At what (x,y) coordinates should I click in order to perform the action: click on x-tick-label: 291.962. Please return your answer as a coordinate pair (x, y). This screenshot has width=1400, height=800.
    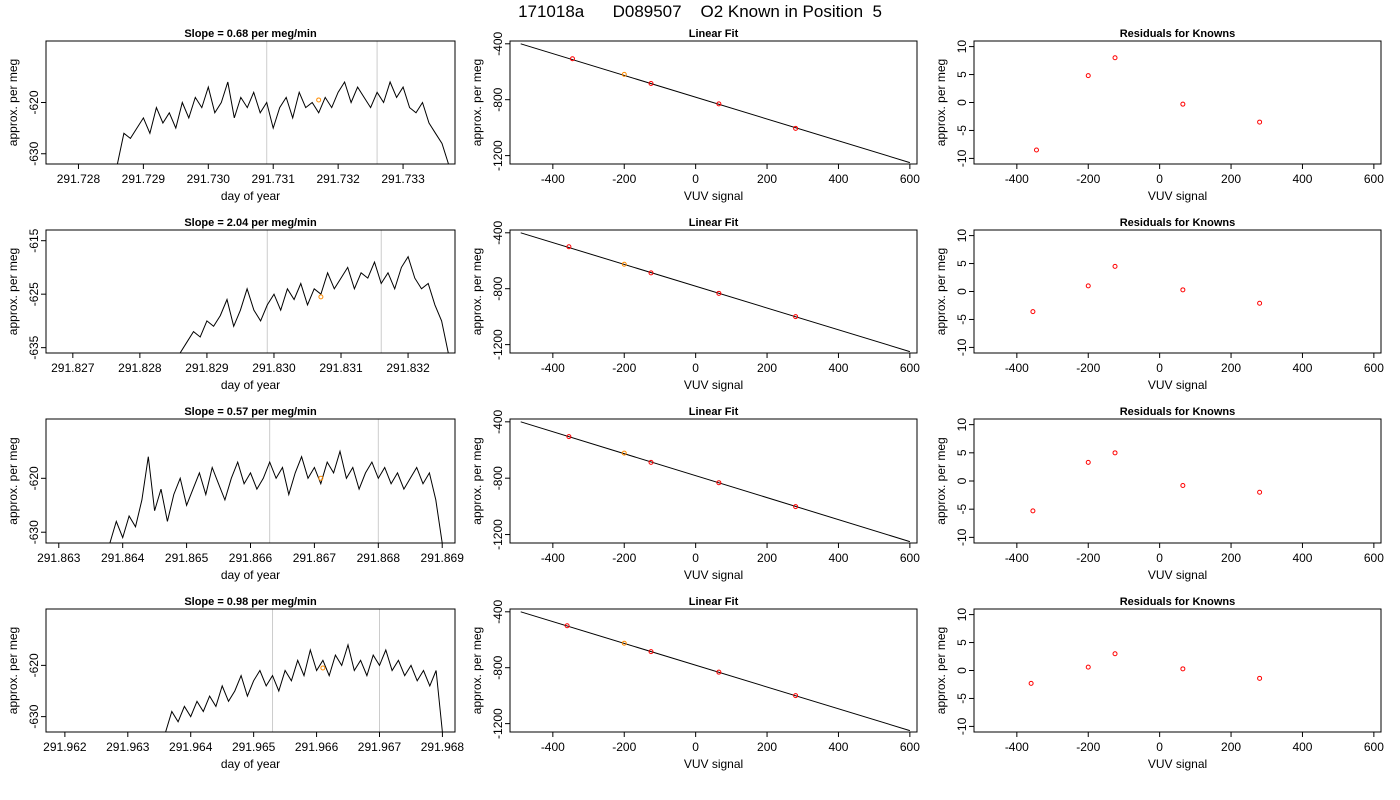
    Looking at the image, I should click on (65, 747).